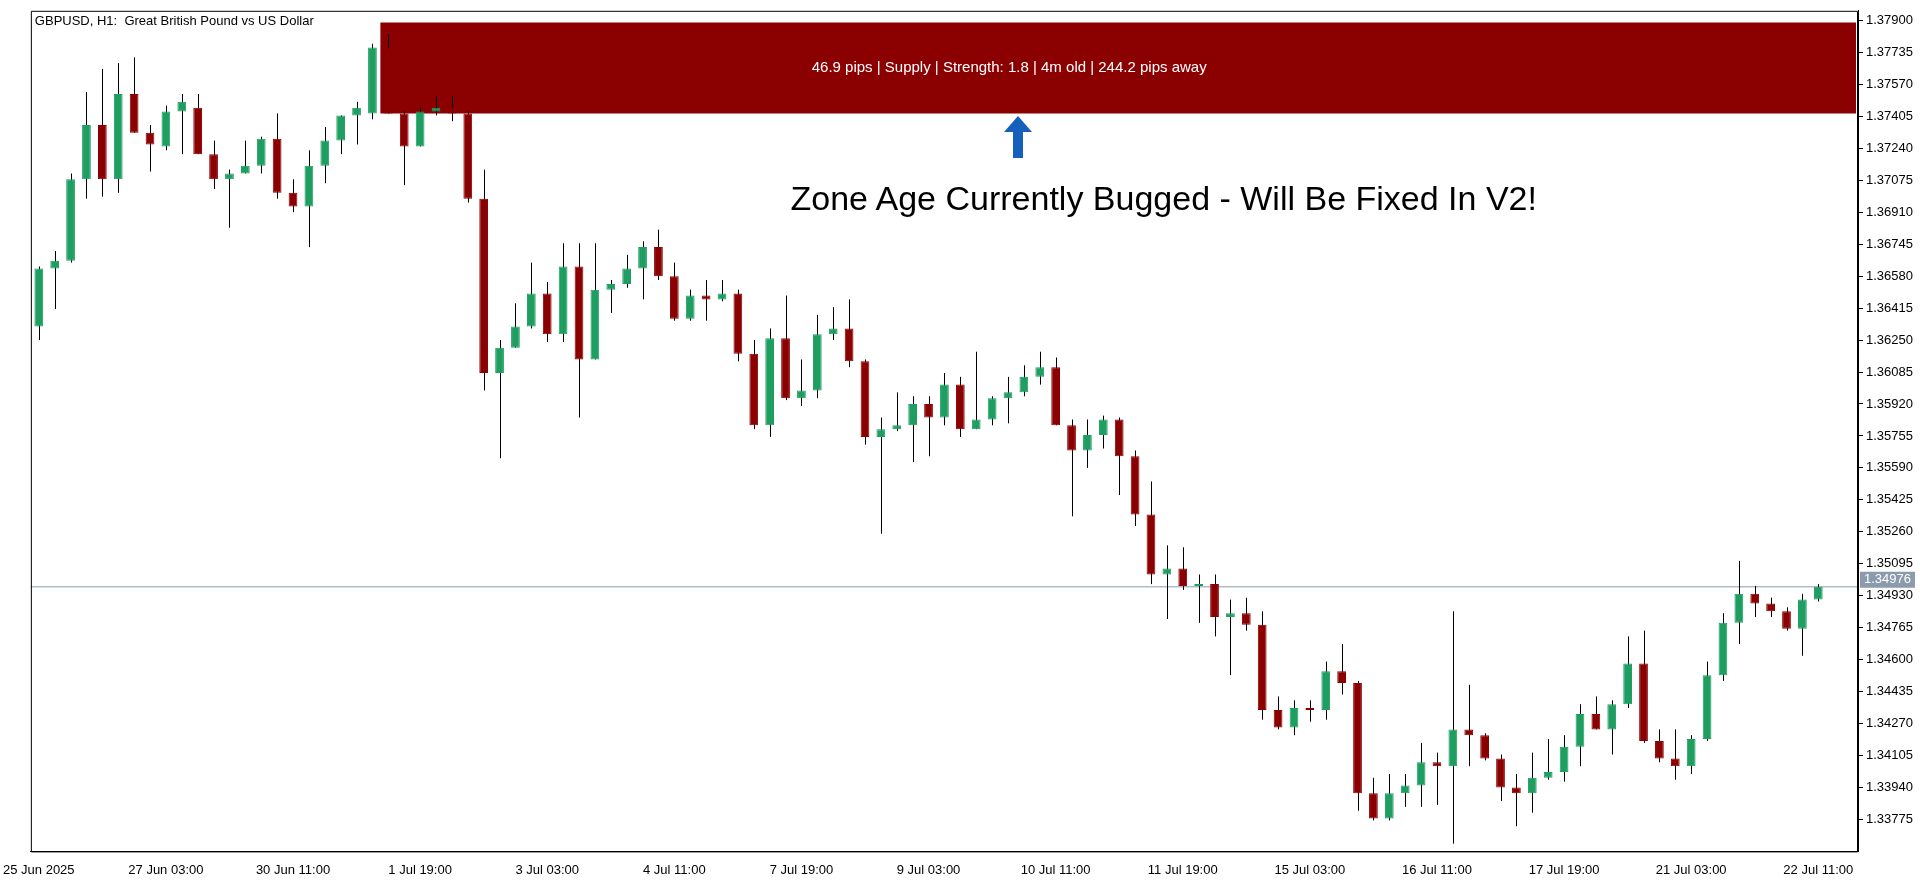  Describe the element at coordinates (1890, 435) in the screenshot. I see `y-tick-label: 1.35755` at that location.